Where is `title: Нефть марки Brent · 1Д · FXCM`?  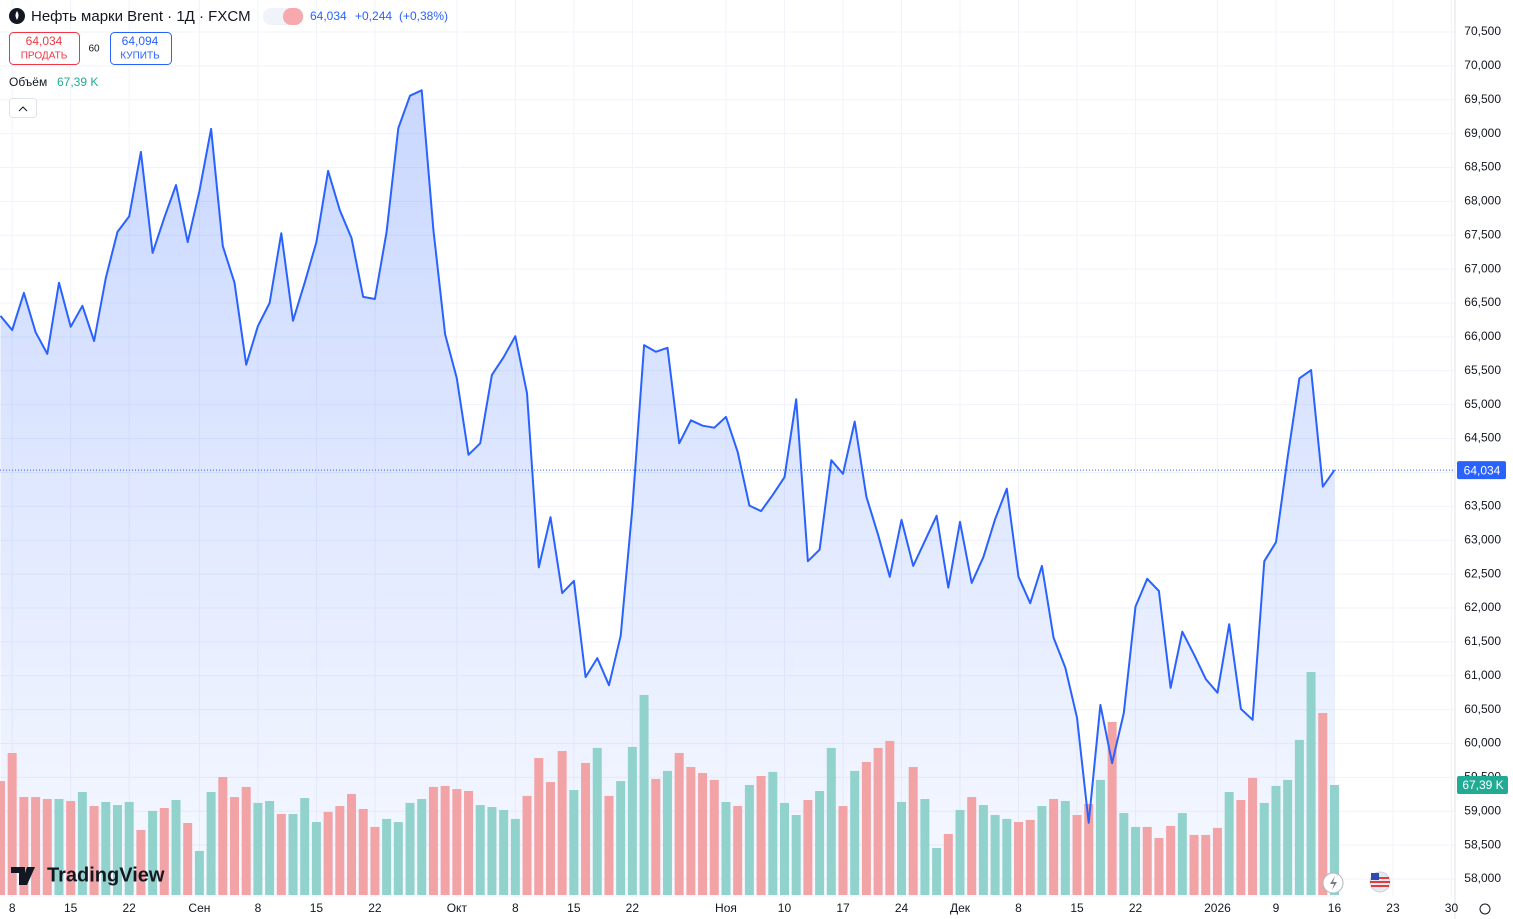
title: Нефть марки Brent · 1Д · FXCM is located at coordinates (141, 16).